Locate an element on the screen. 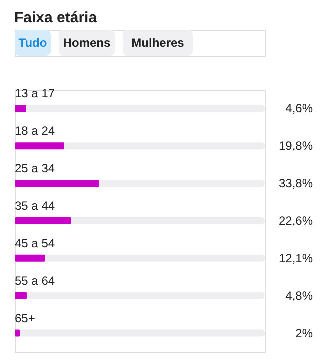 The image size is (328, 360). text: Mulheres is located at coordinates (158, 43).